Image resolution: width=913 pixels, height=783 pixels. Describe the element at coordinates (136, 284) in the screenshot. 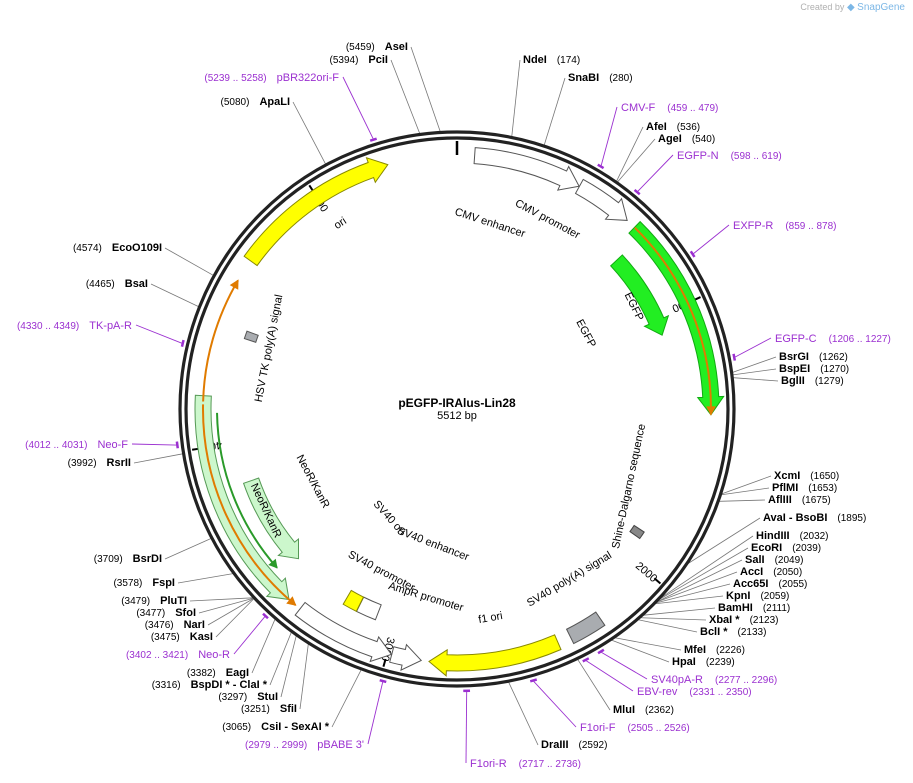

I see `site-name: BsaI` at that location.